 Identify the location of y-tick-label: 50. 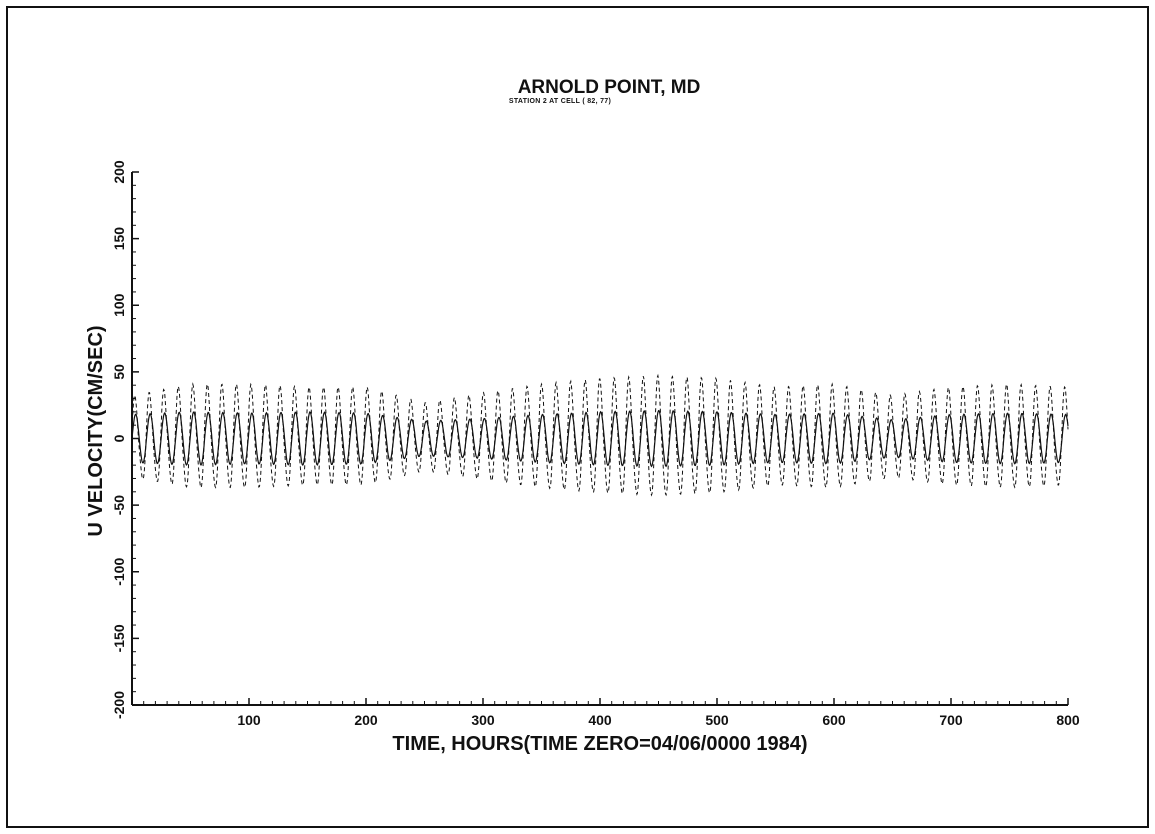
(119, 372).